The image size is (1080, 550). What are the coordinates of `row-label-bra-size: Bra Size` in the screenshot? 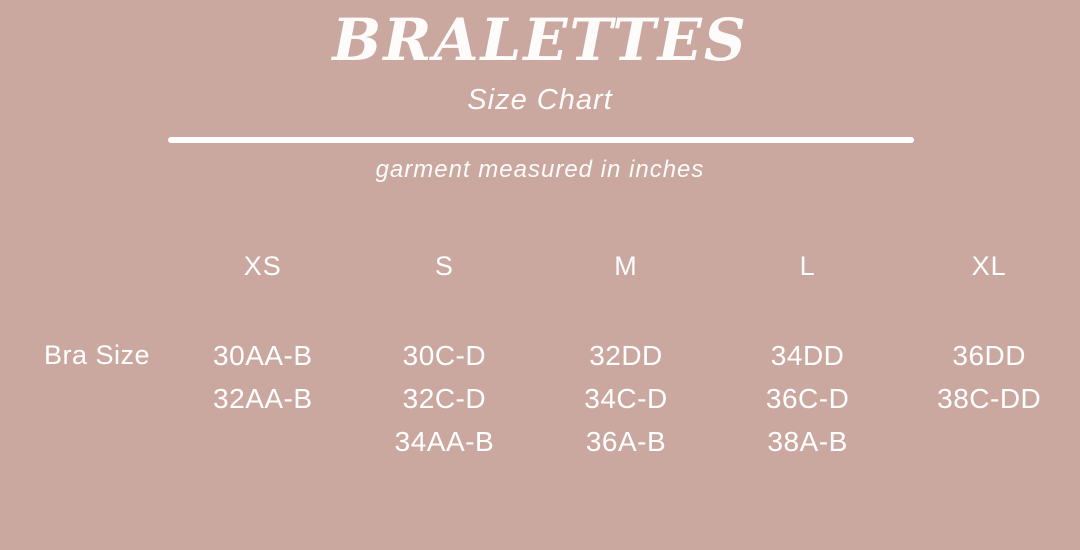 It's located at (97, 355).